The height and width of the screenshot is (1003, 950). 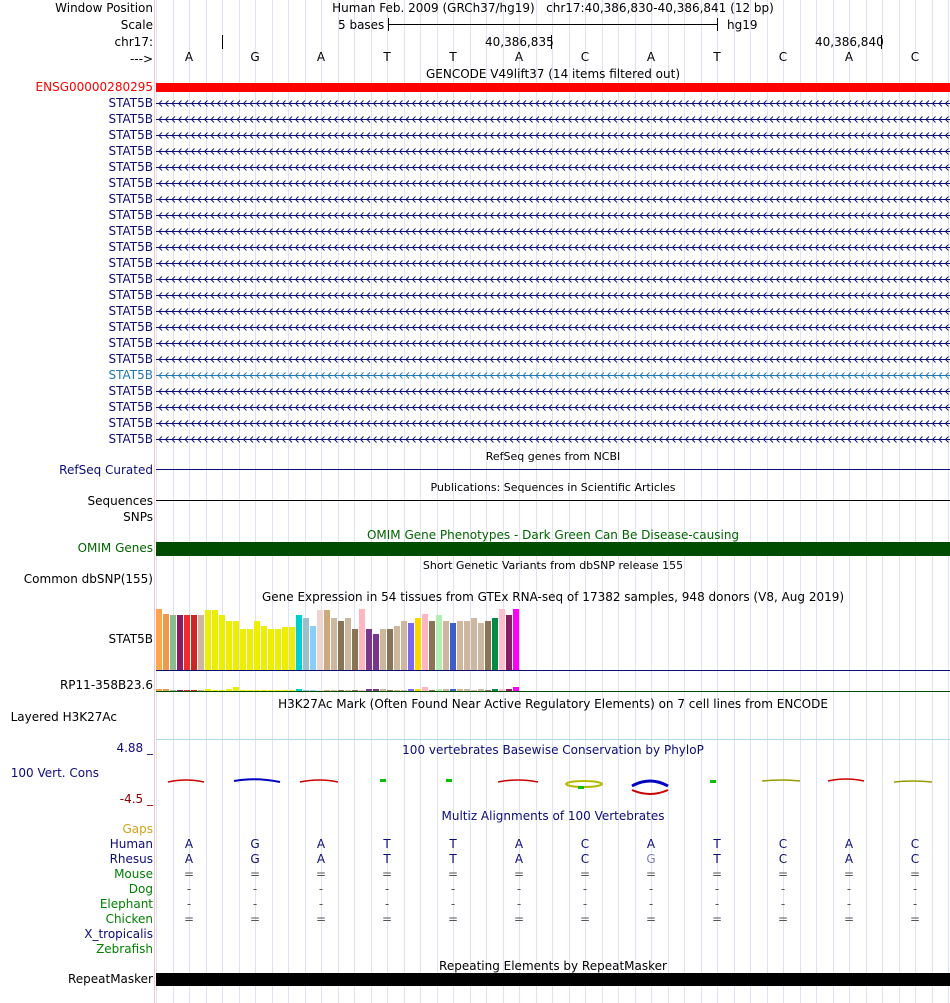 What do you see at coordinates (131, 844) in the screenshot?
I see `species-label: Human` at bounding box center [131, 844].